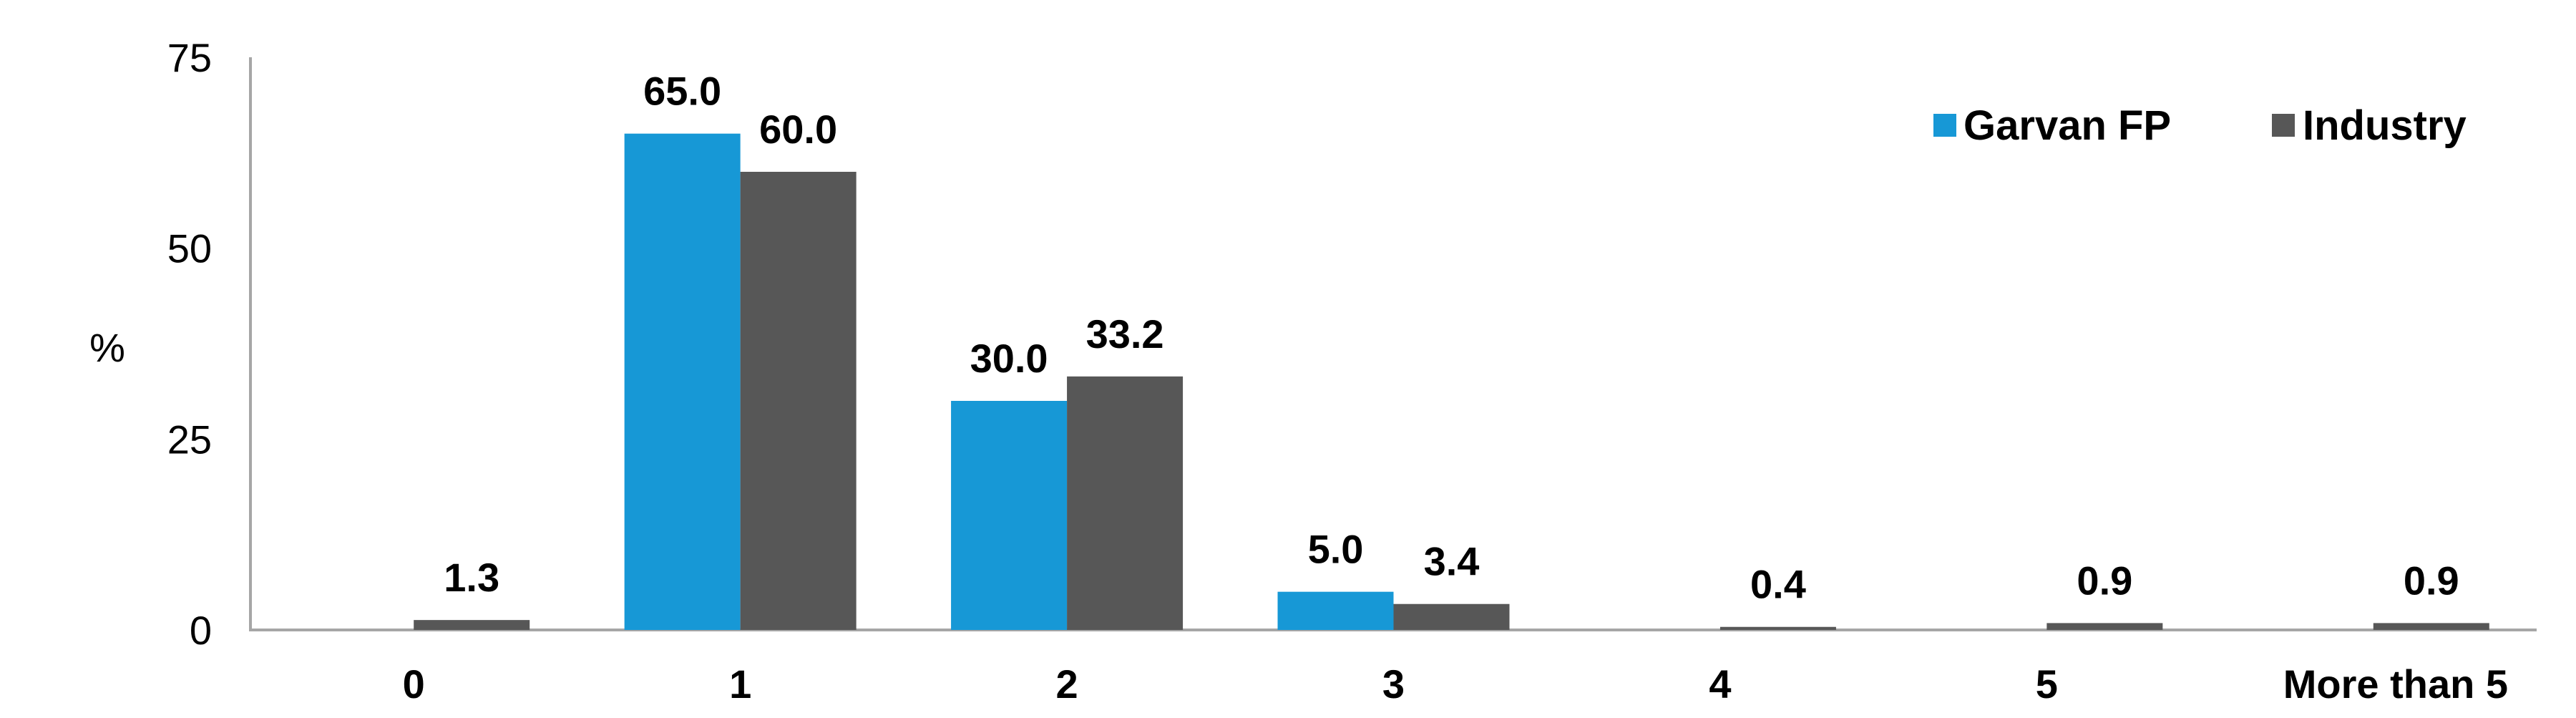 The width and height of the screenshot is (2576, 718). I want to click on industry-legend-label: Industry, so click(2385, 125).